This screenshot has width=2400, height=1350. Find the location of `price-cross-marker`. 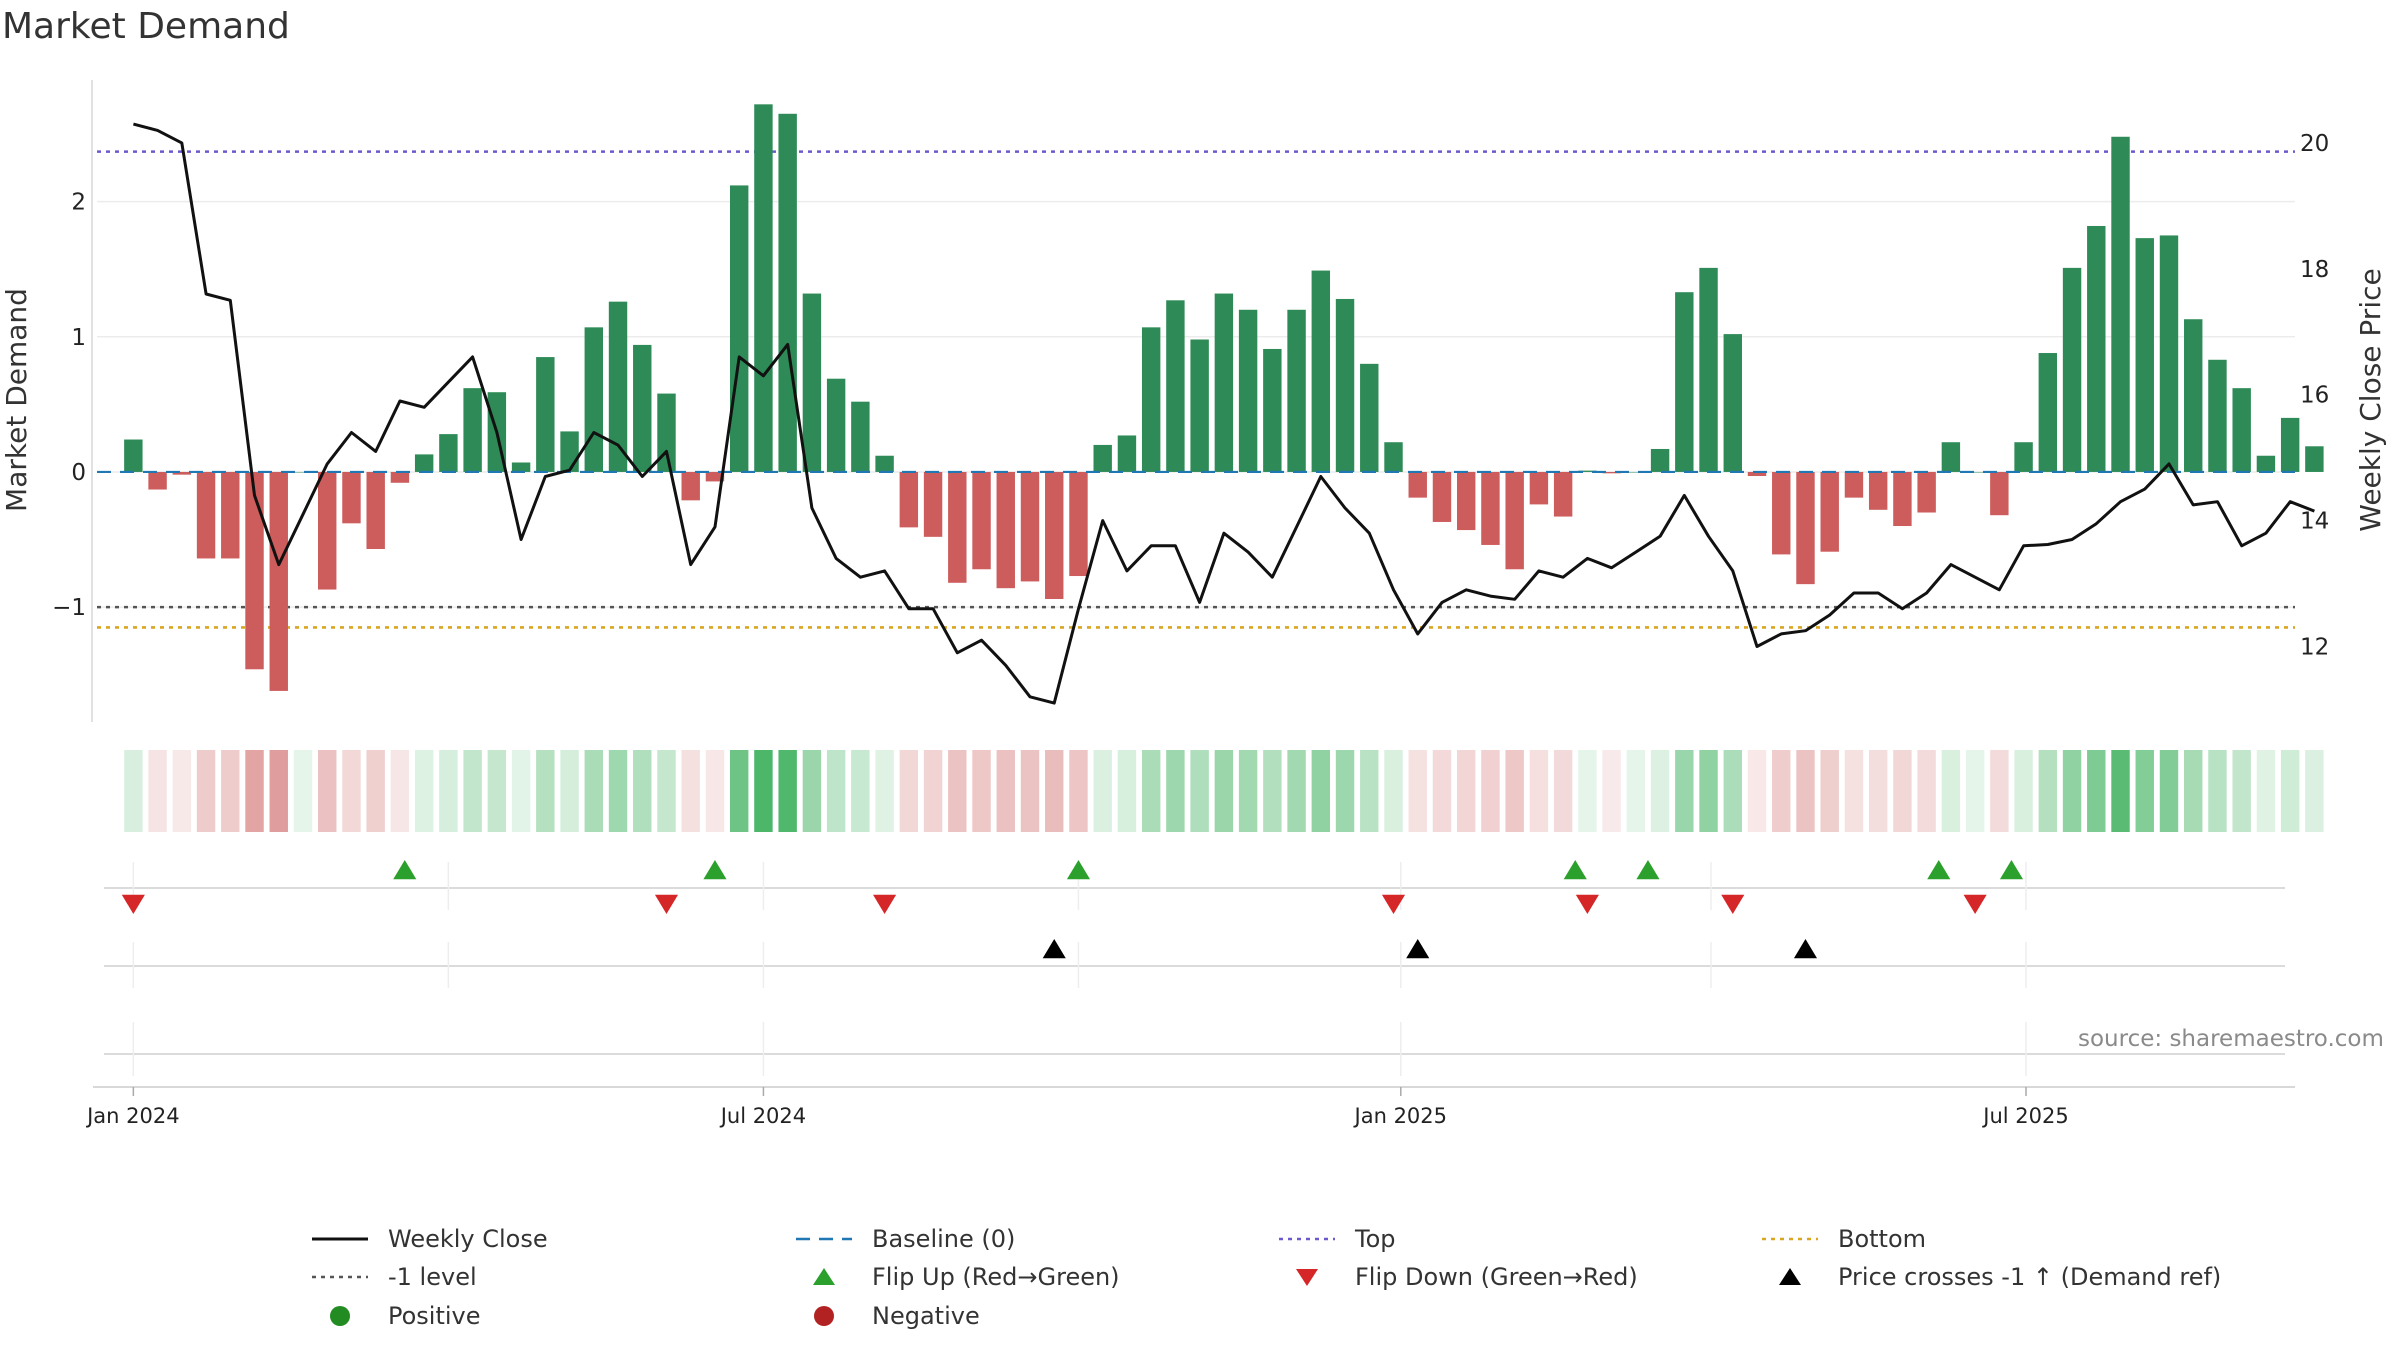

price-cross-marker is located at coordinates (1805, 949).